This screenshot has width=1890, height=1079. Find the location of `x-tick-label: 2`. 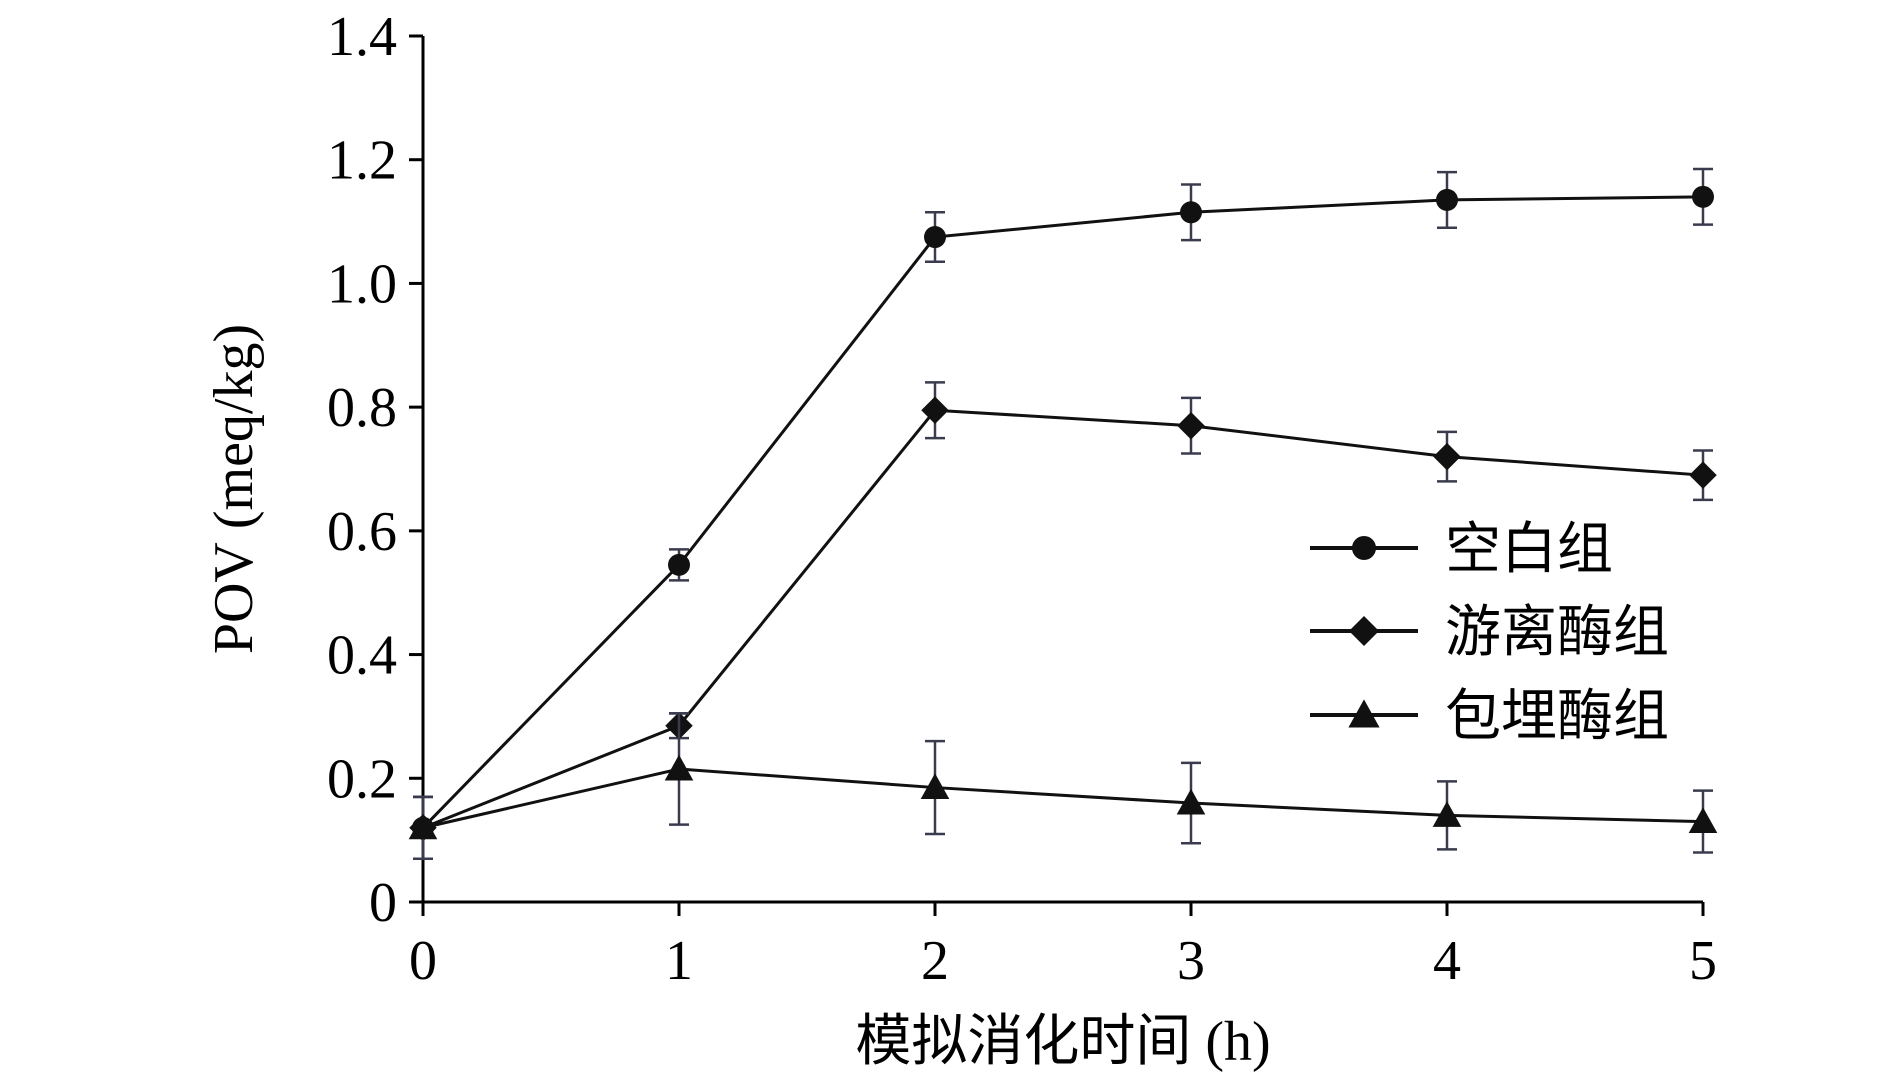

x-tick-label: 2 is located at coordinates (935, 961).